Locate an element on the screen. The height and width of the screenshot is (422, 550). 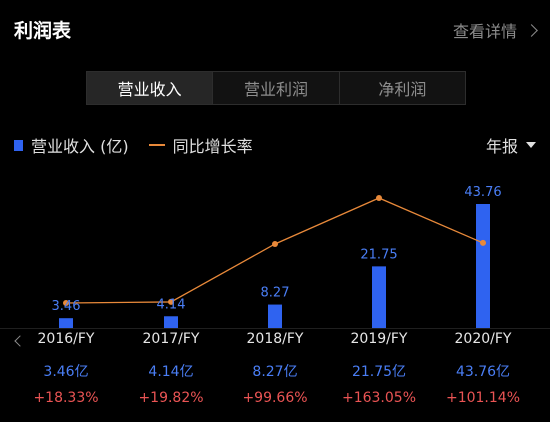
revenue-value: 8.27亿 is located at coordinates (275, 372).